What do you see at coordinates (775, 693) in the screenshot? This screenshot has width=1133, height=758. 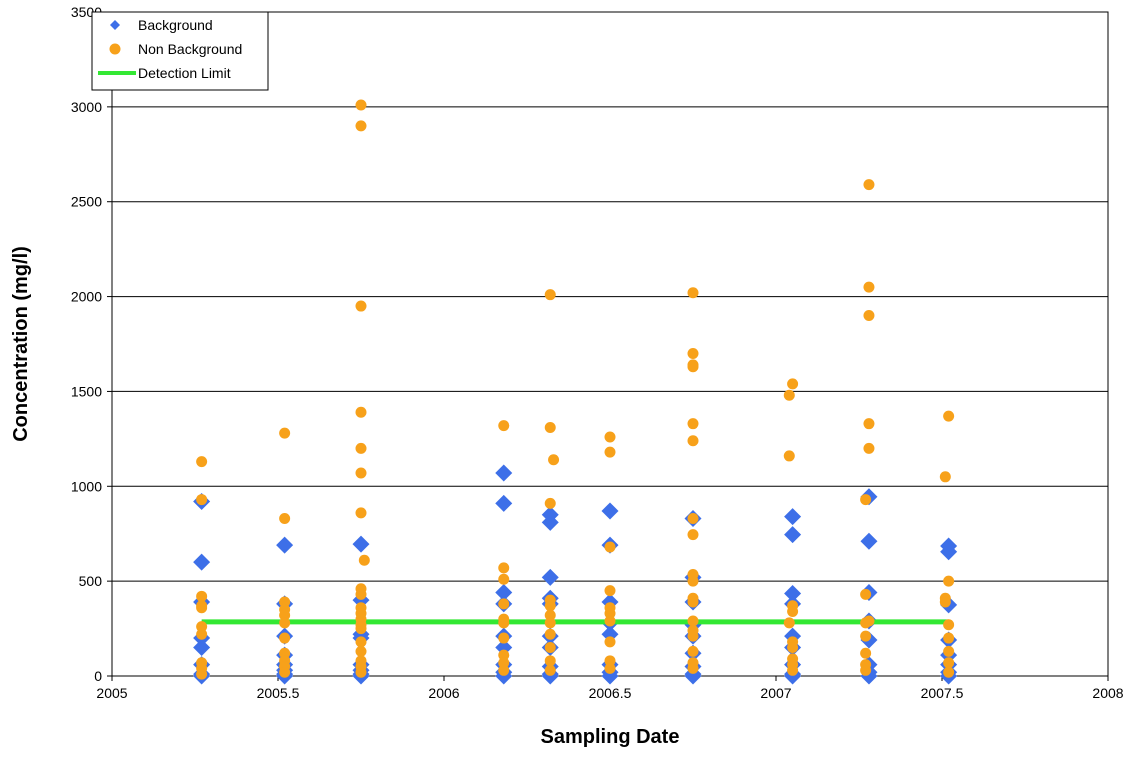 I see `x-tick-label: 2007` at bounding box center [775, 693].